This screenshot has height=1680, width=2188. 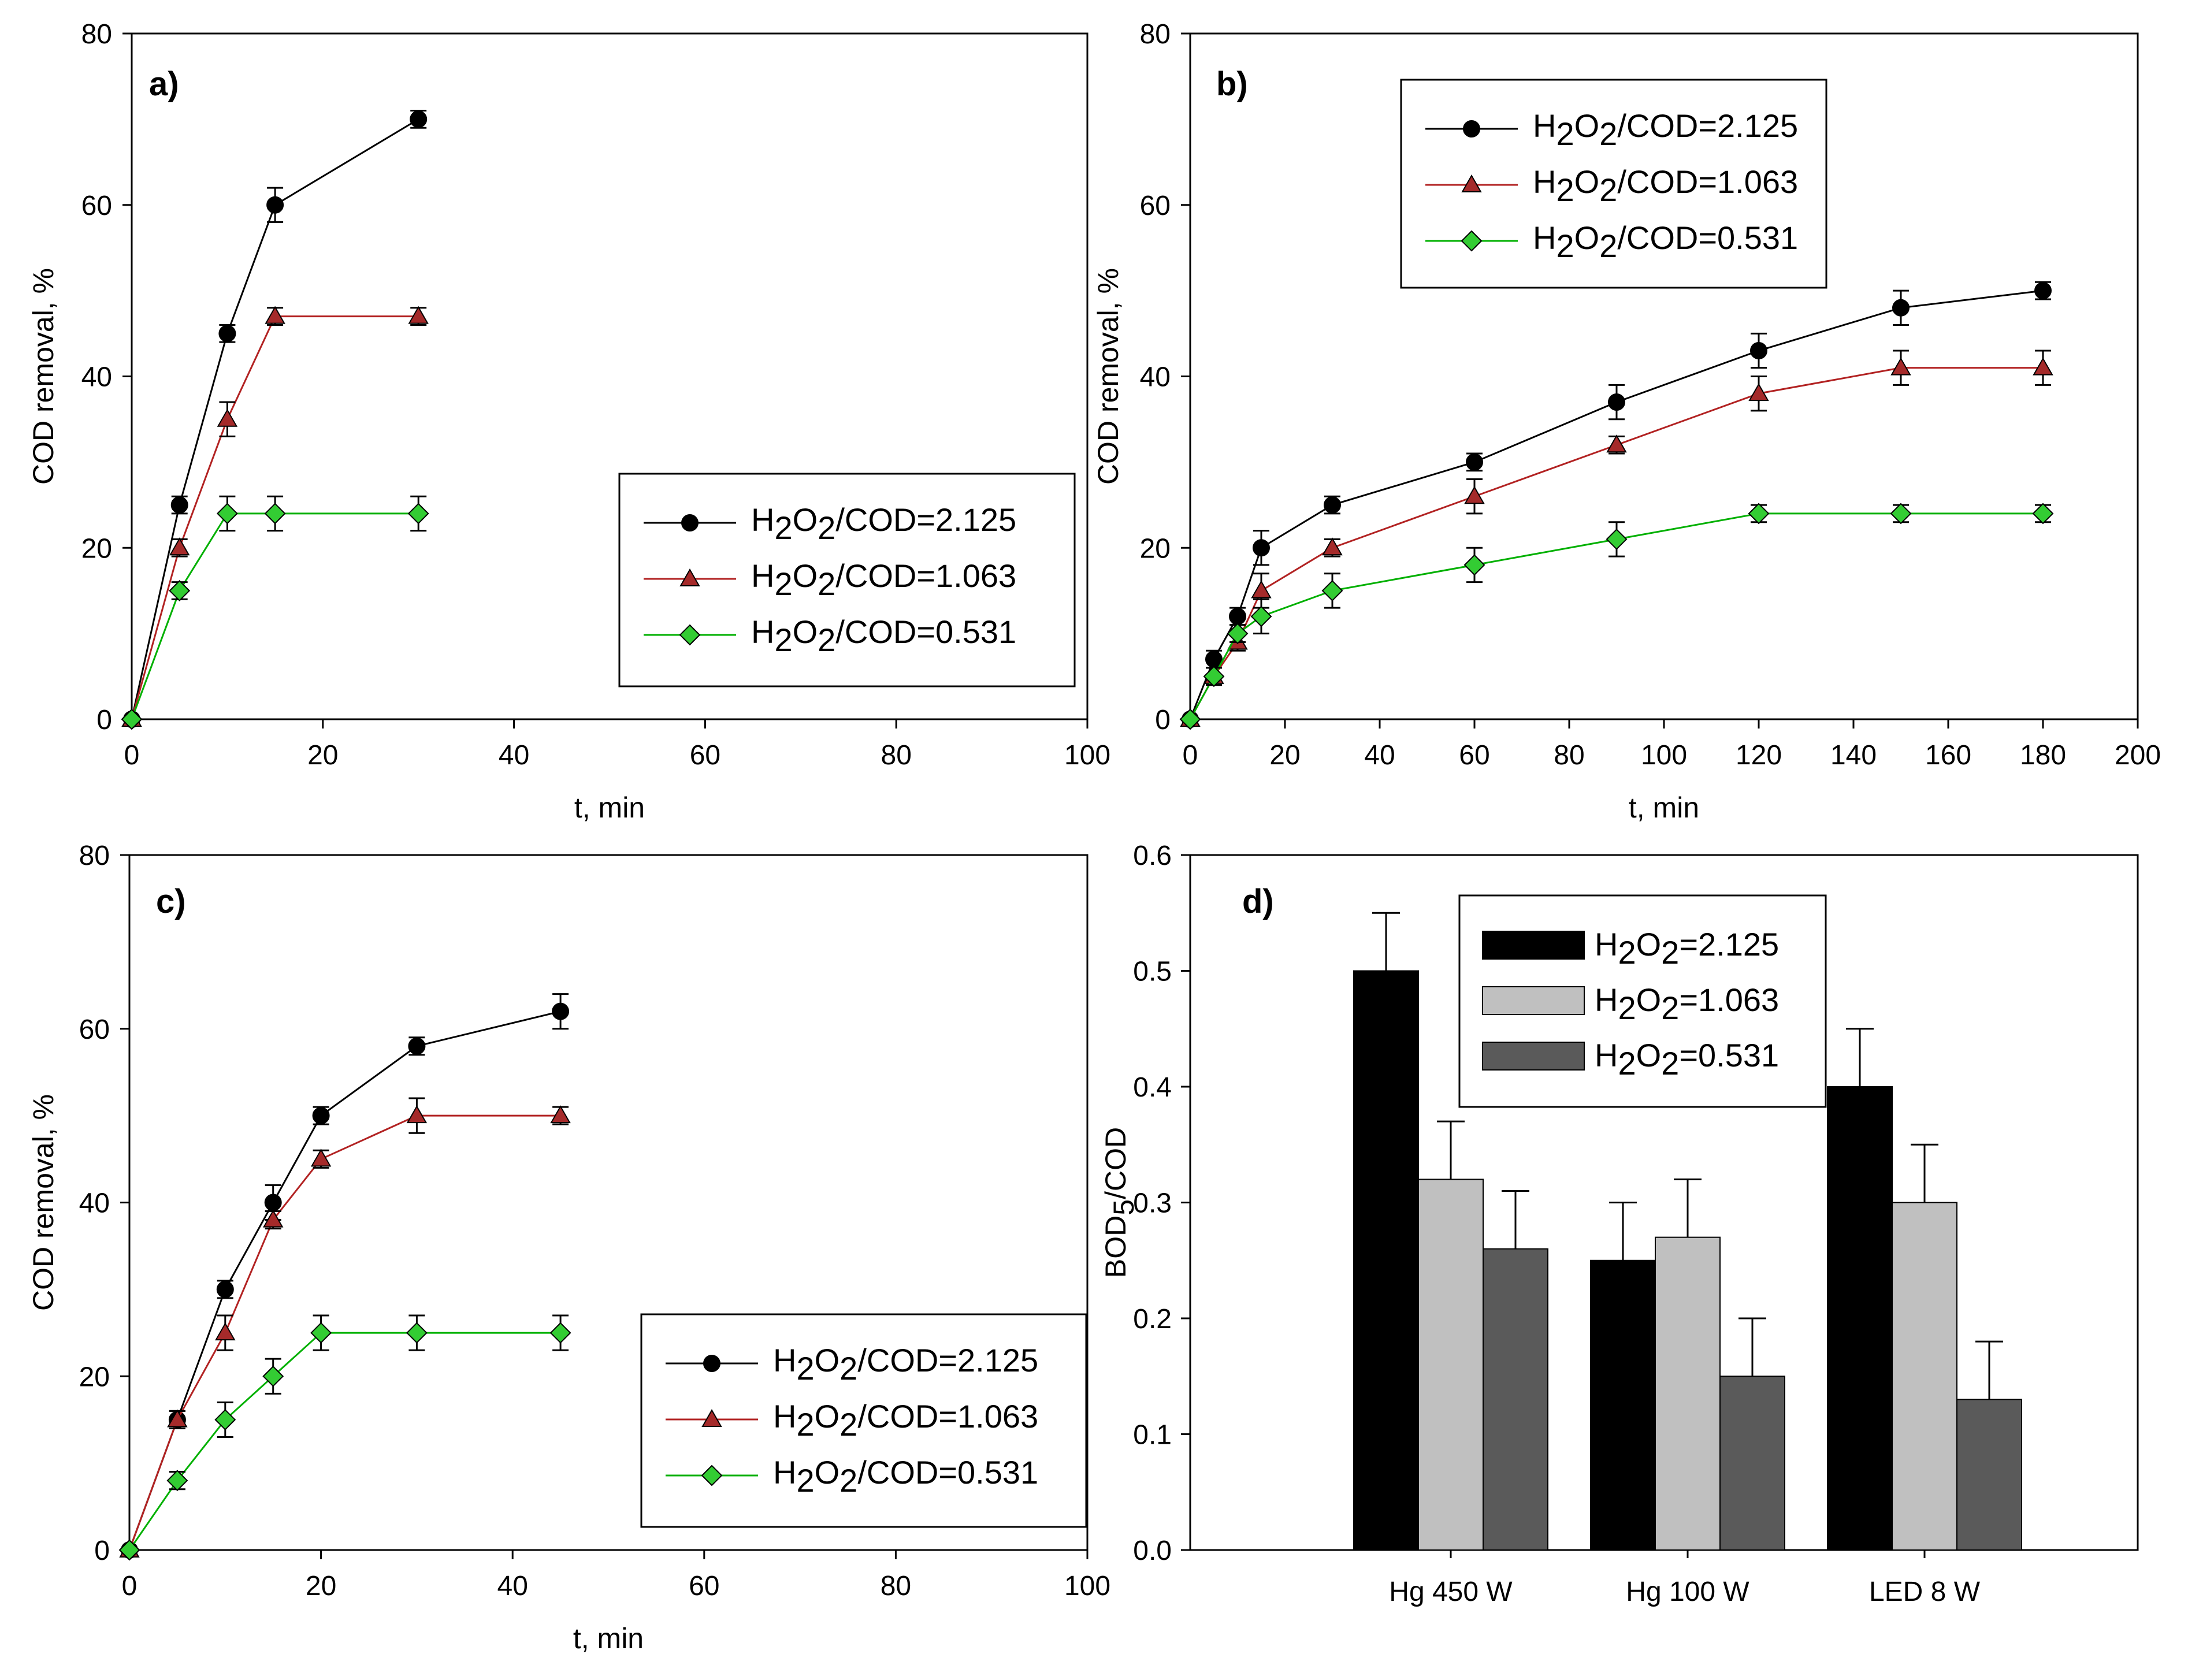 I want to click on x-tick-label: 20, so click(x=322, y=756).